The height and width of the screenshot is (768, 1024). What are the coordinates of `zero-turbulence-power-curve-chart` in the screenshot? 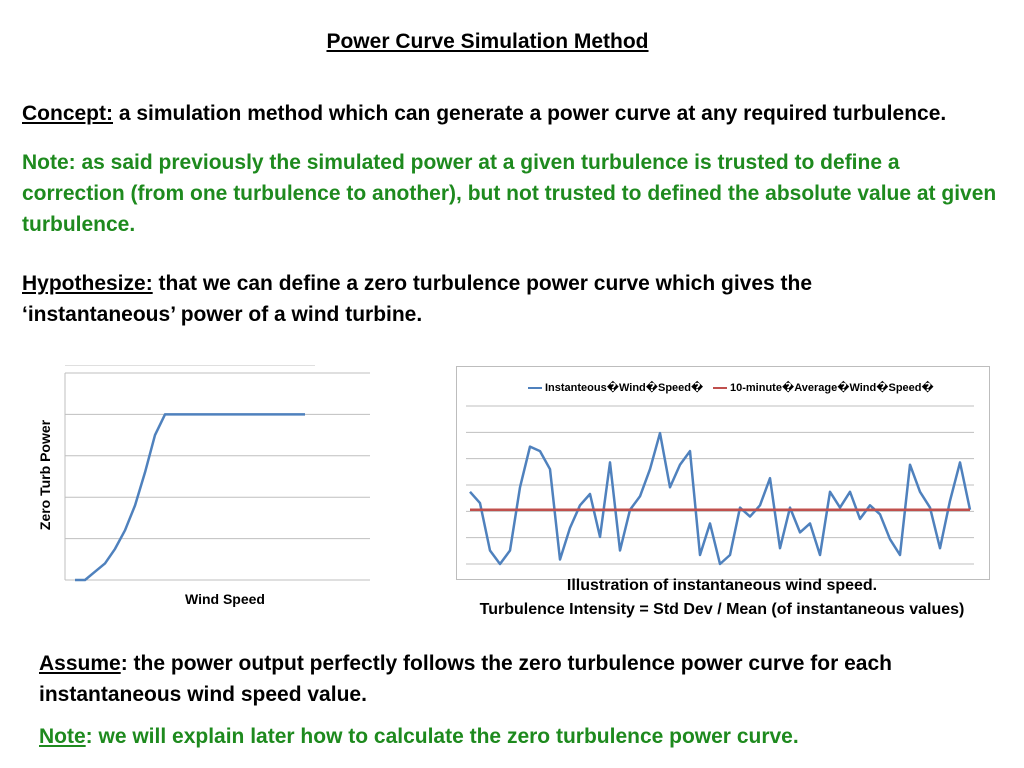 It's located at (217, 473).